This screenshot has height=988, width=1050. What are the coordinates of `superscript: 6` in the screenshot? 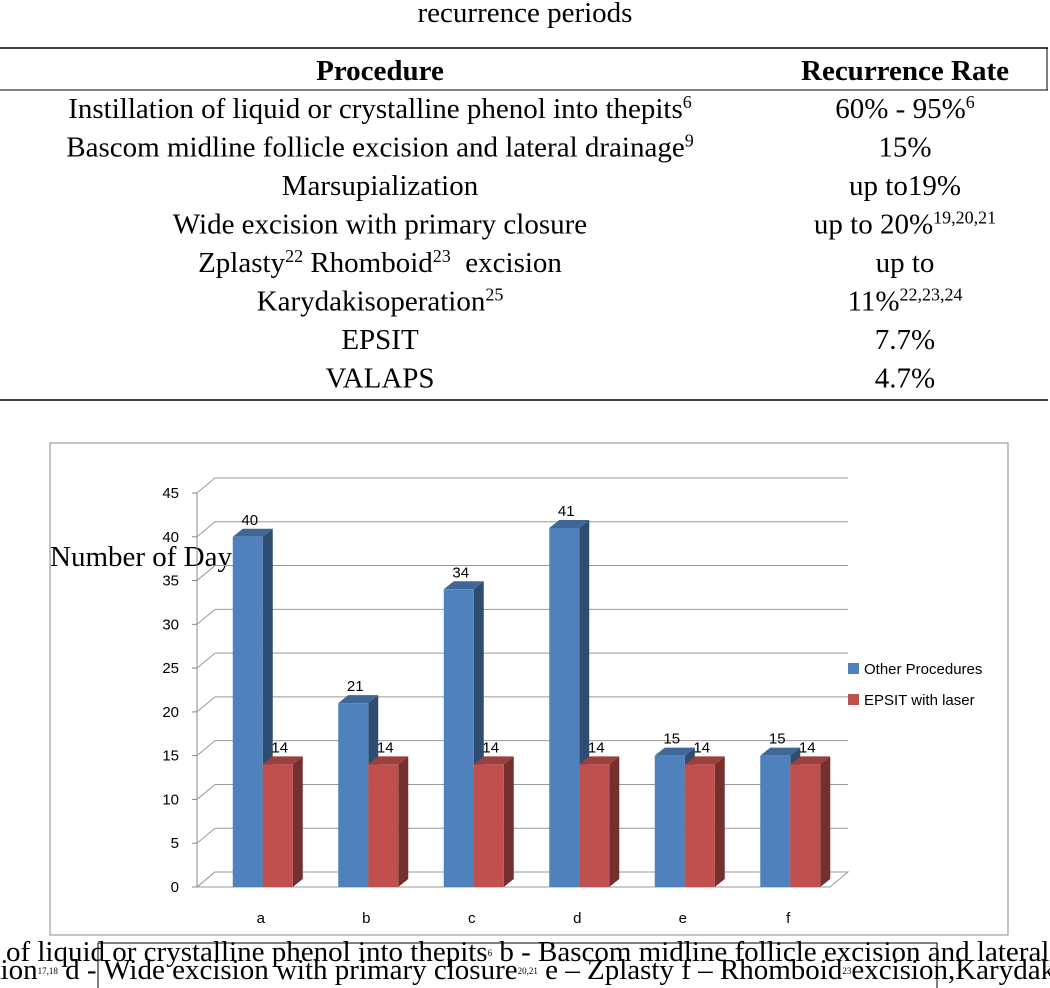 It's located at (970, 102).